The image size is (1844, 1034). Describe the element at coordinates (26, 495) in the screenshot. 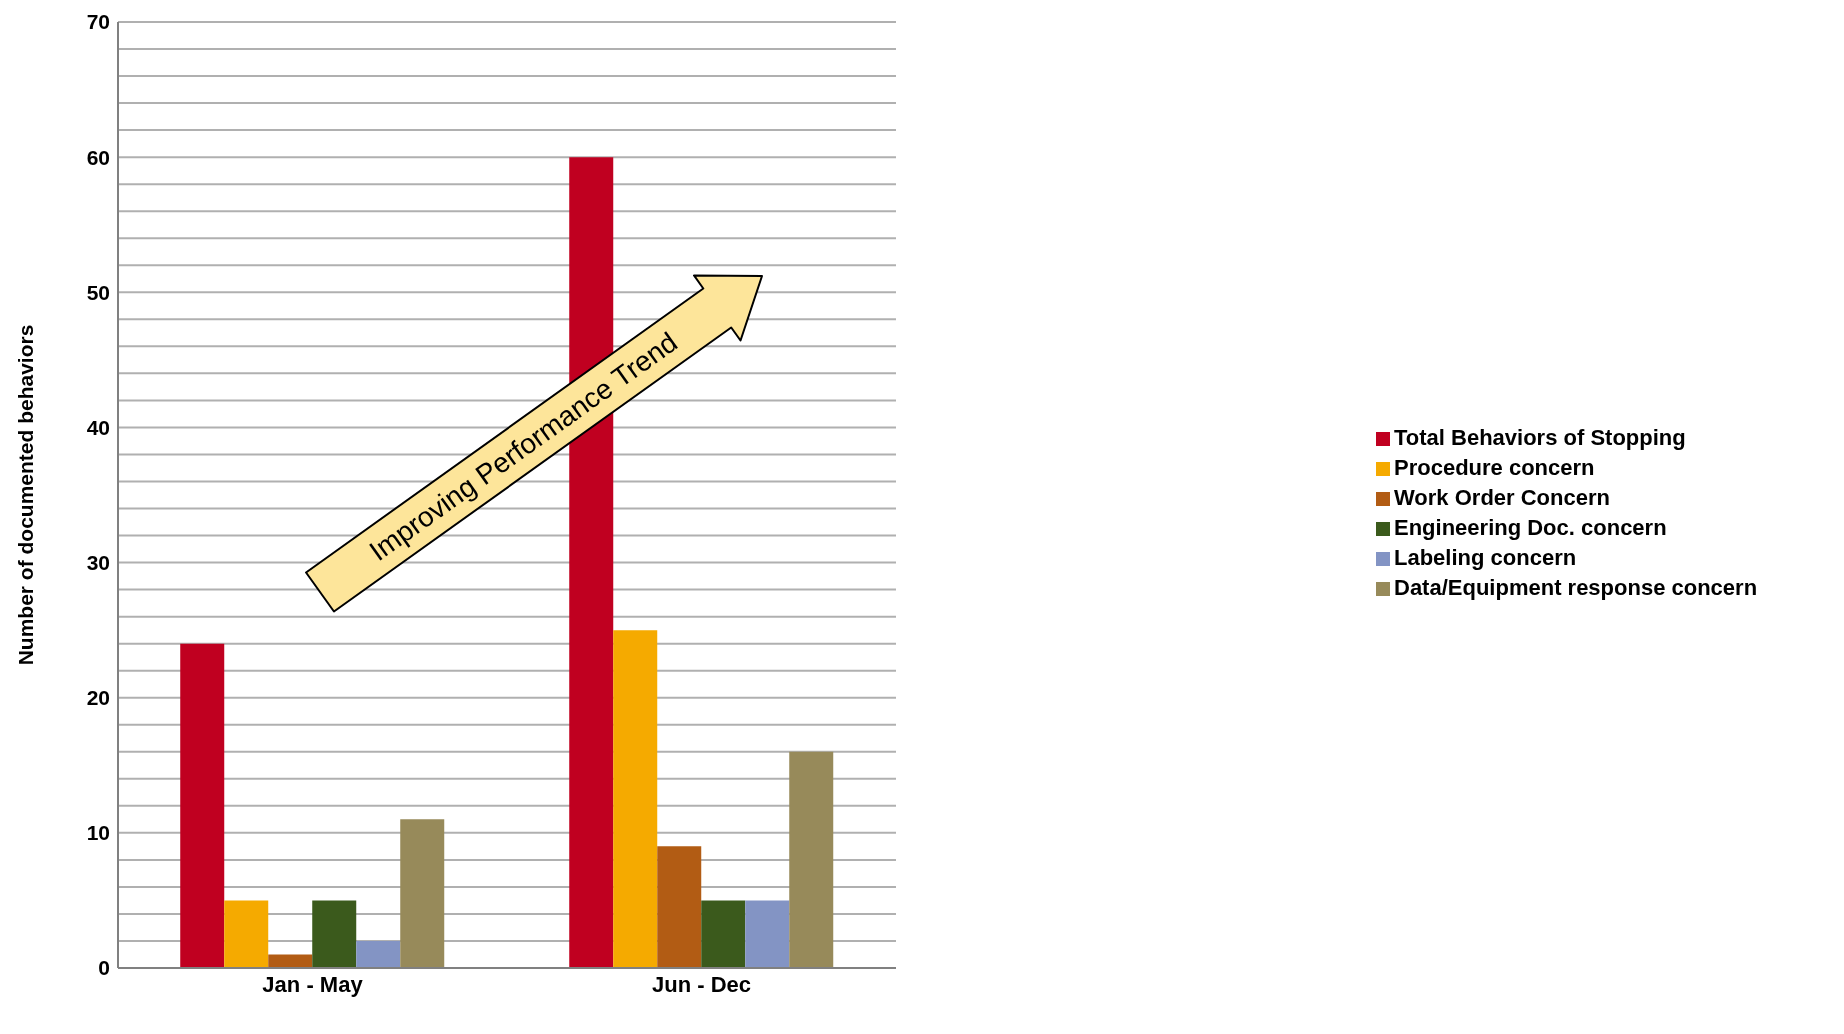

I see `y-axis-title: Number of documented behaviors` at that location.